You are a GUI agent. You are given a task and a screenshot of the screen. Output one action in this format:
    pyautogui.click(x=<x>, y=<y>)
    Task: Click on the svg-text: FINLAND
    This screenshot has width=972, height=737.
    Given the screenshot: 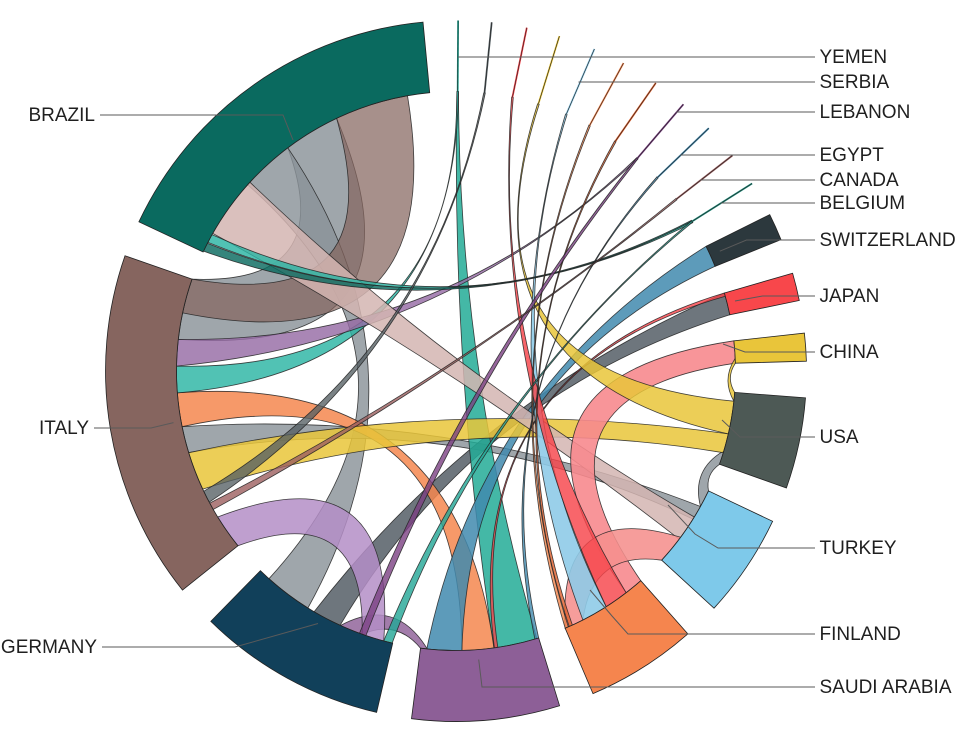 What is the action you would take?
    pyautogui.click(x=860, y=634)
    